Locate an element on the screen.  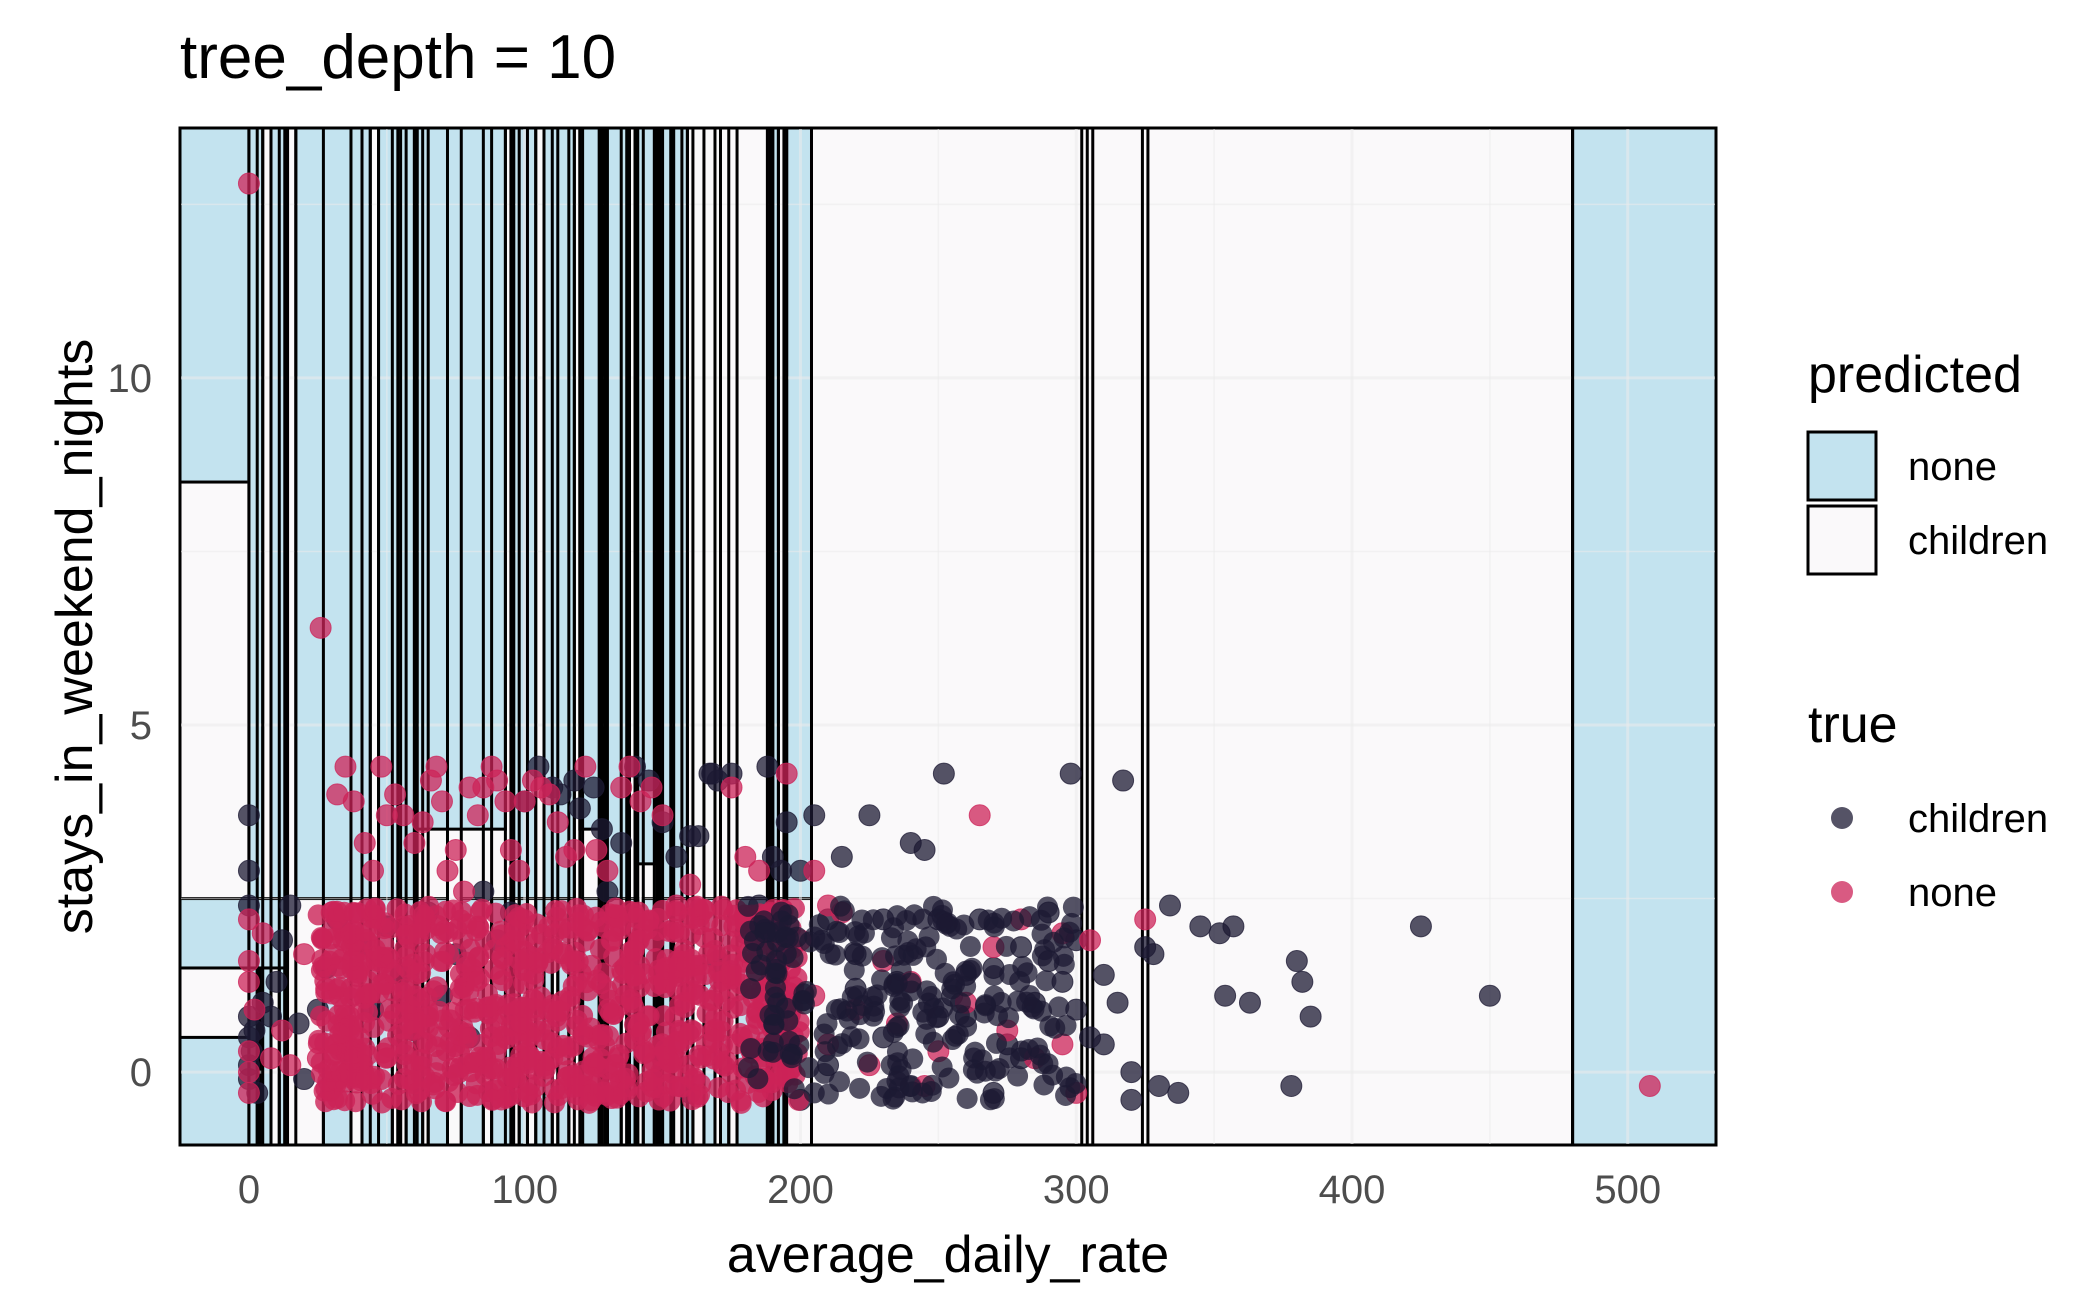
chart-title: tree_depth = 10 is located at coordinates (398, 57).